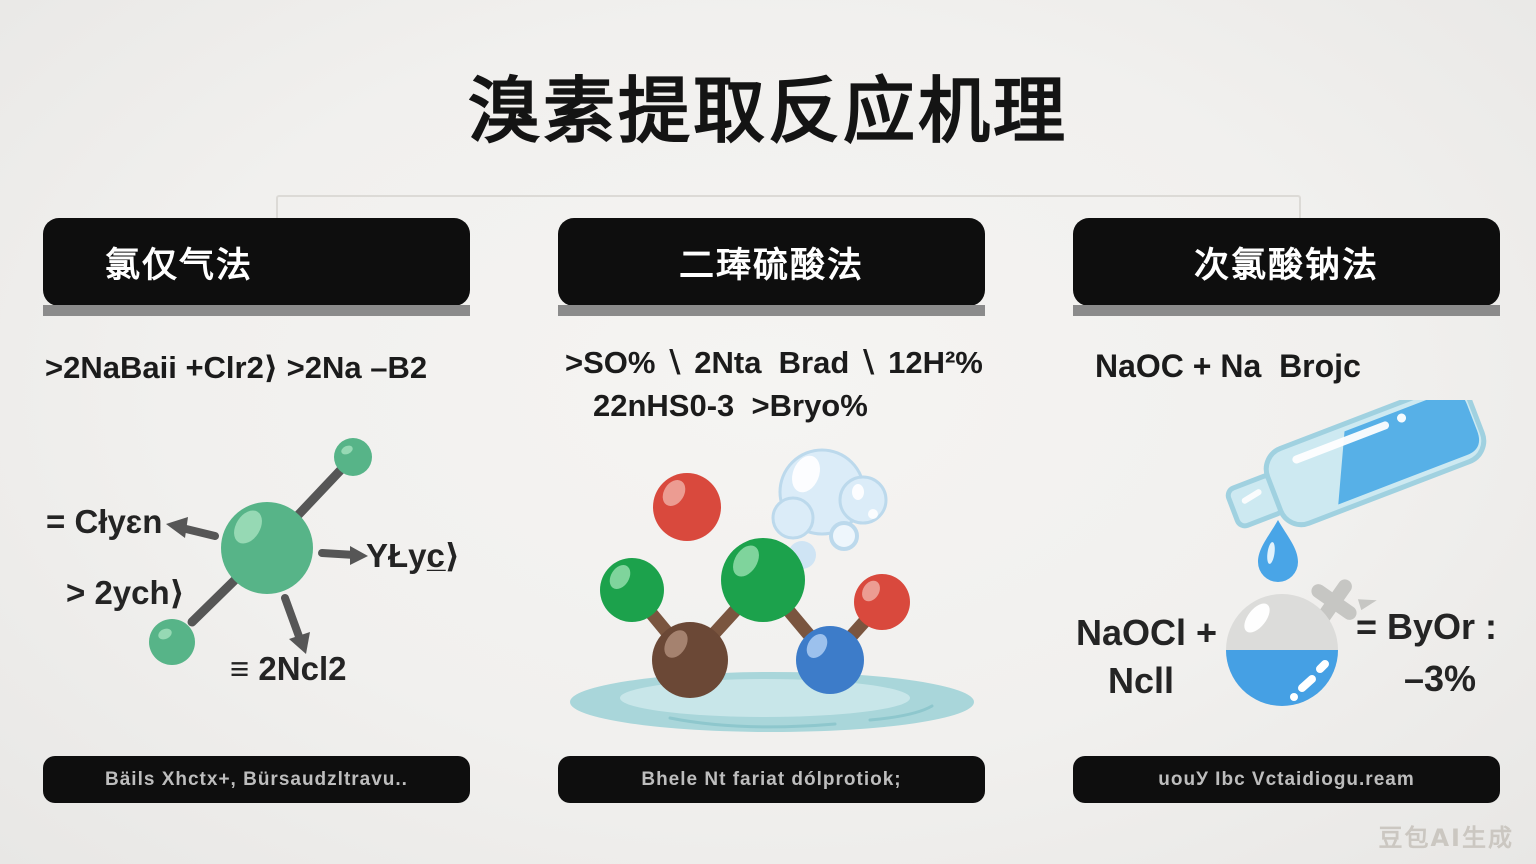 This screenshot has width=1536, height=864. What do you see at coordinates (763, 580) in the screenshot?
I see `green-atom-center` at bounding box center [763, 580].